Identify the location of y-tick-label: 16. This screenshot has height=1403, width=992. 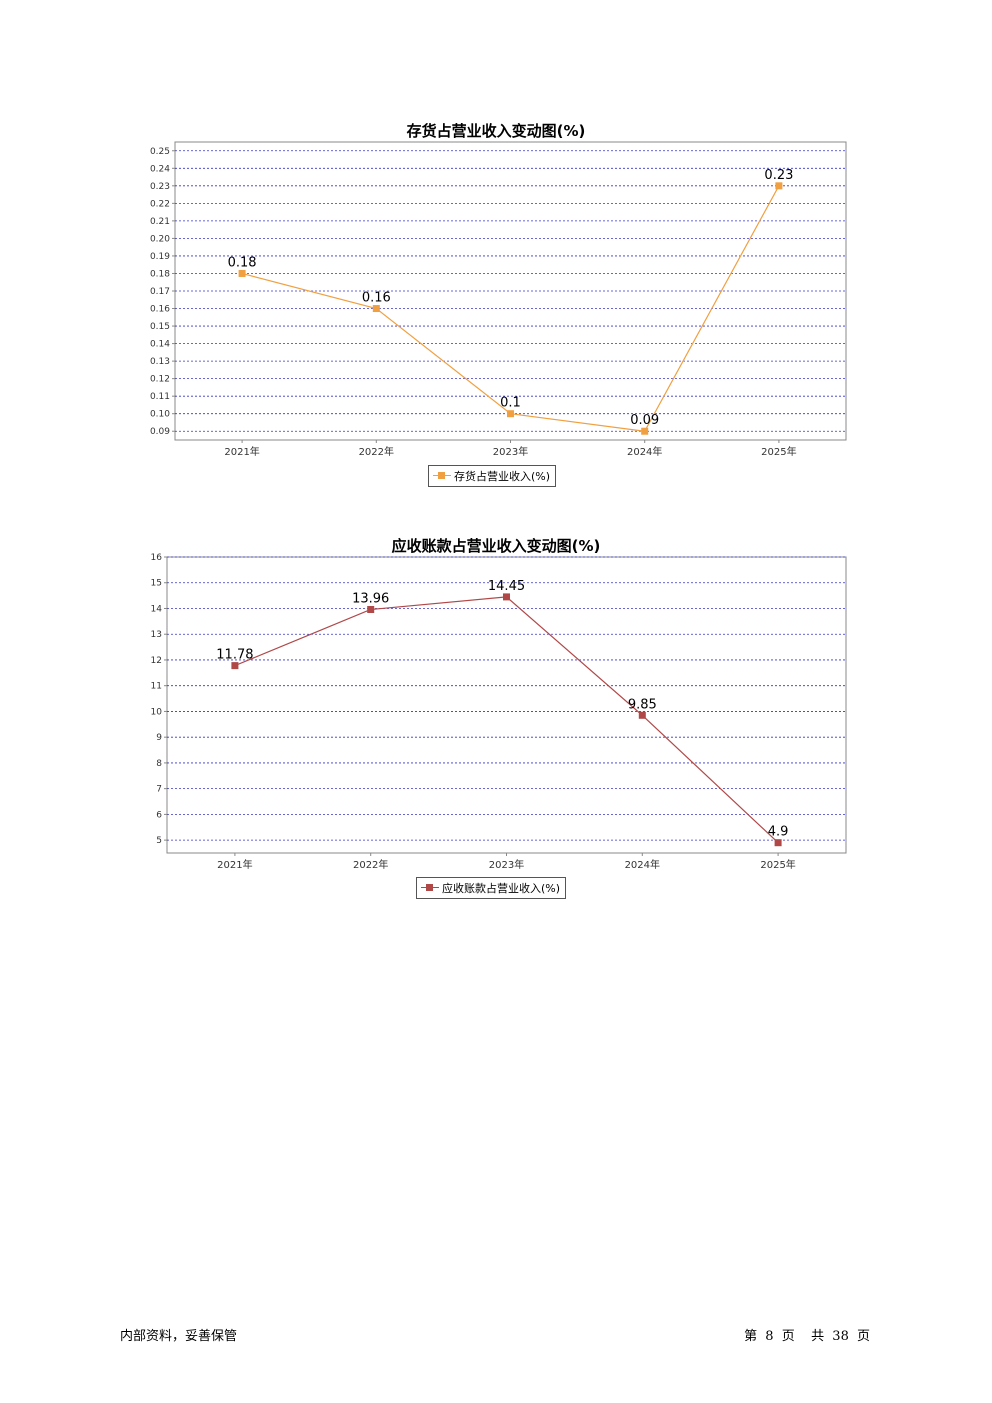
(157, 558).